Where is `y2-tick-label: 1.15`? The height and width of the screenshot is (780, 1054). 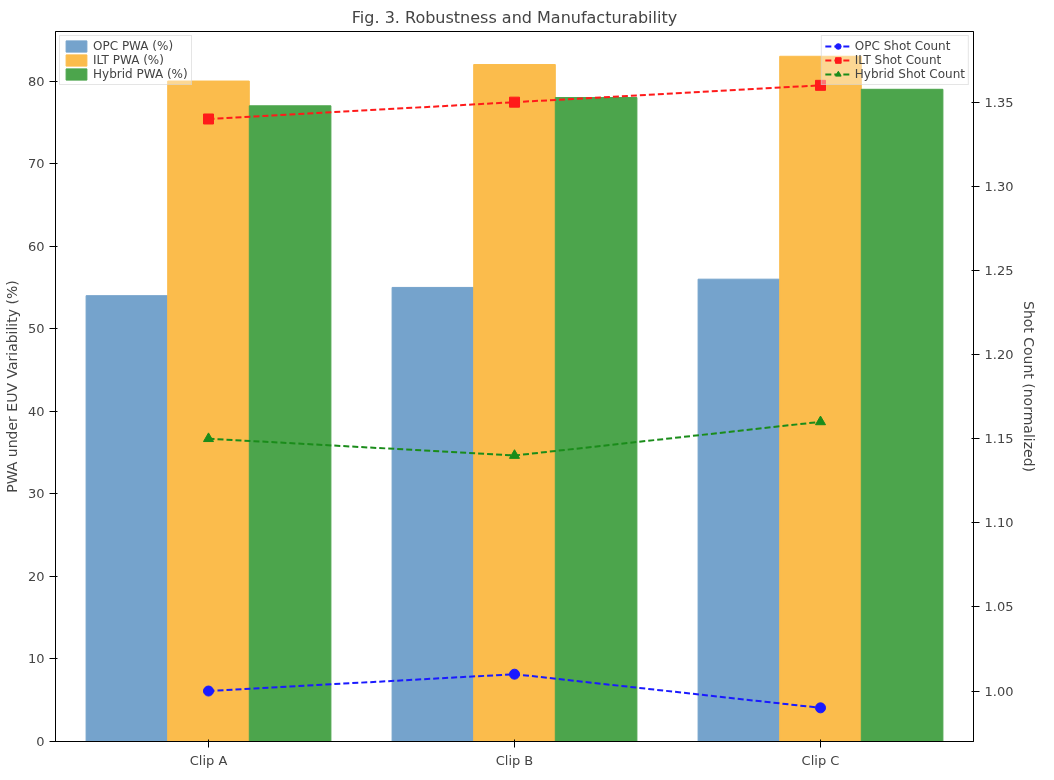
y2-tick-label: 1.15 is located at coordinates (999, 439).